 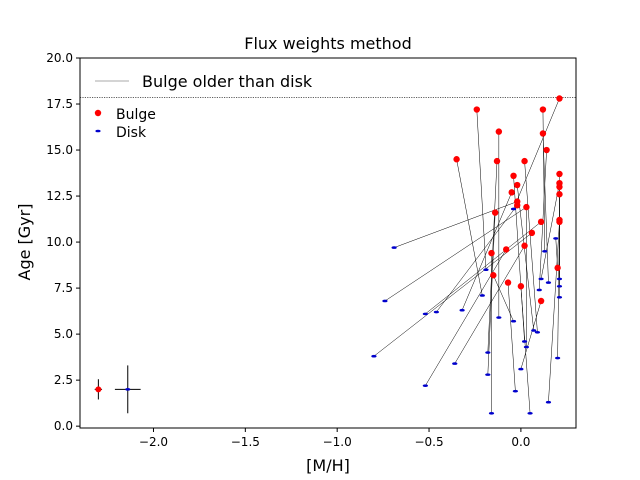 What do you see at coordinates (98, 131) in the screenshot?
I see `legend-disk-marker` at bounding box center [98, 131].